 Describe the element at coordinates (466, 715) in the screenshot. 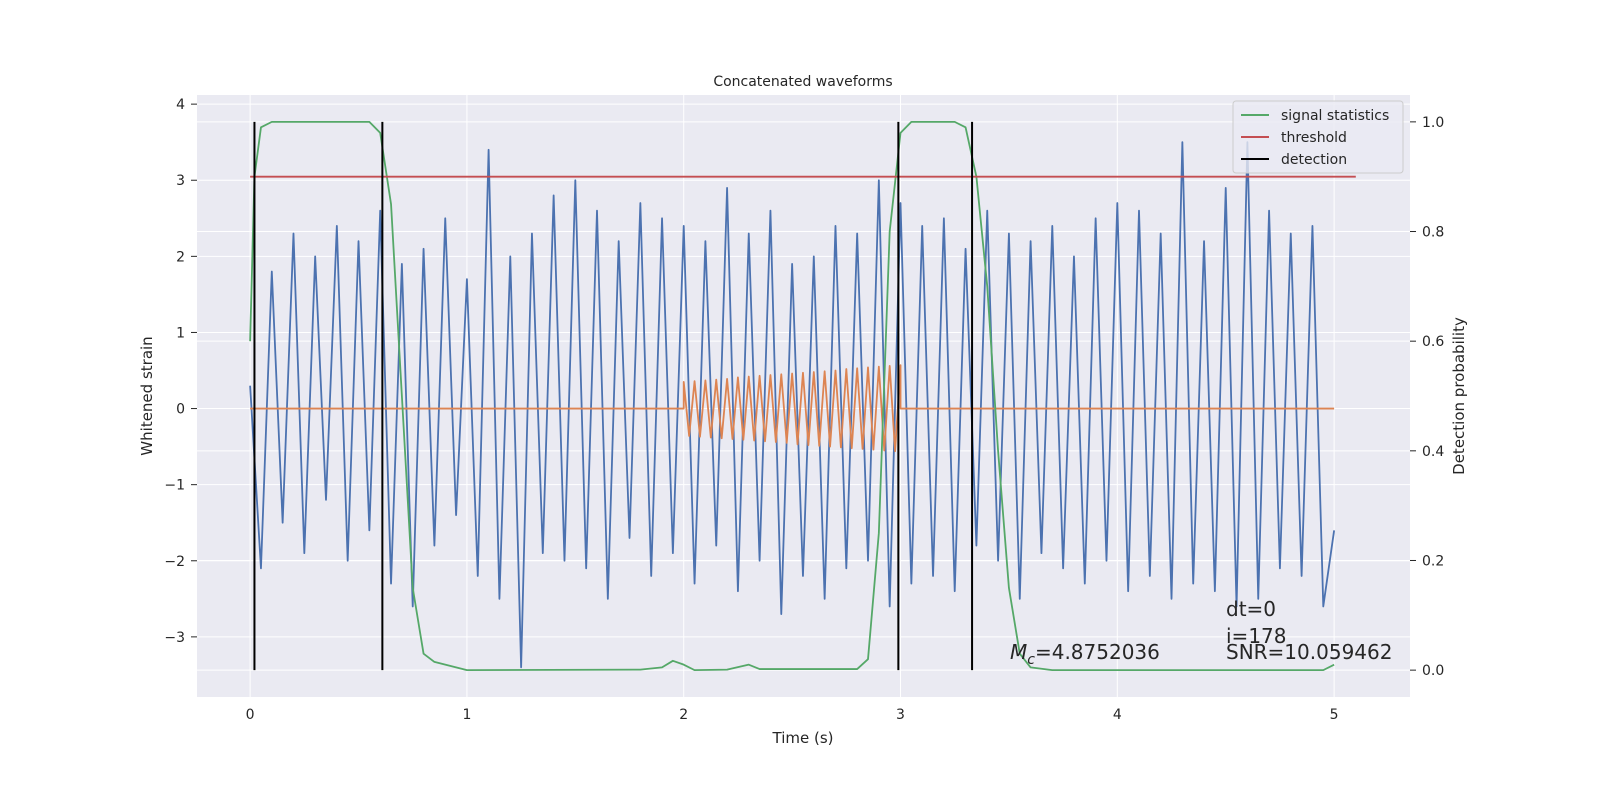

I see `x-tick-label: 1` at that location.